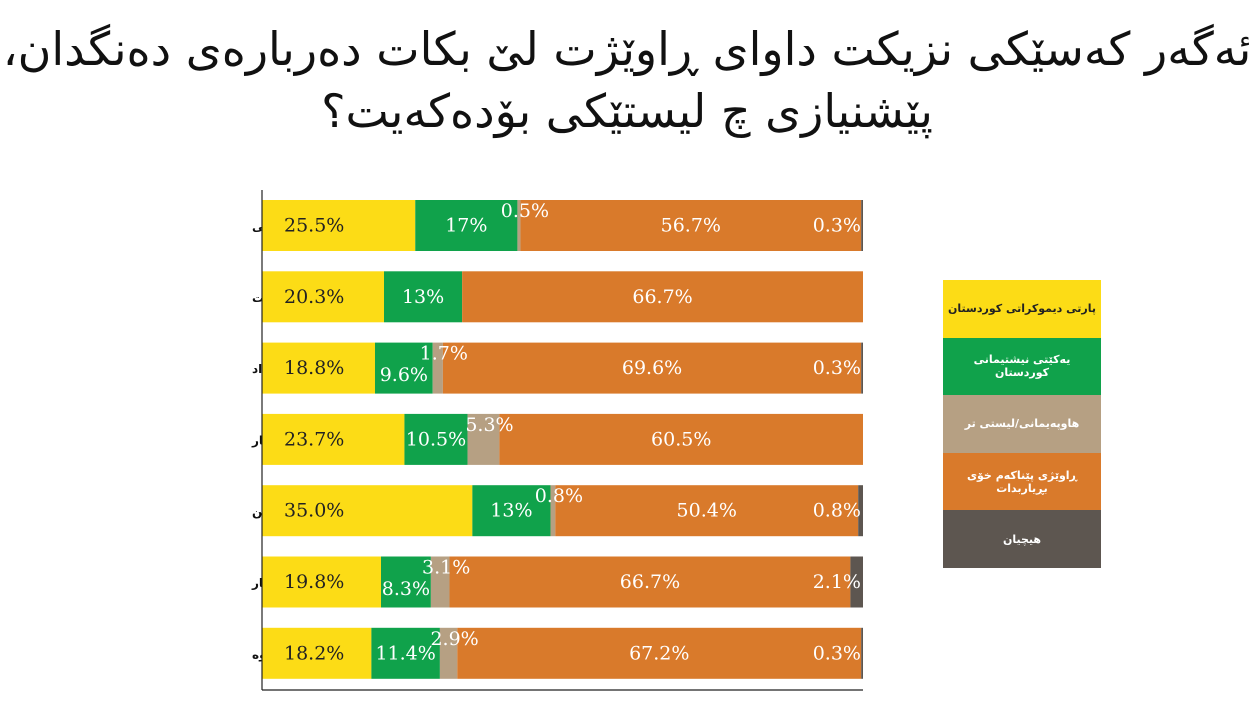 The width and height of the screenshot is (1254, 722). What do you see at coordinates (1022, 366) in the screenshot?
I see `legend-item: یەکێتی نیشتیمانی کوردستان` at bounding box center [1022, 366].